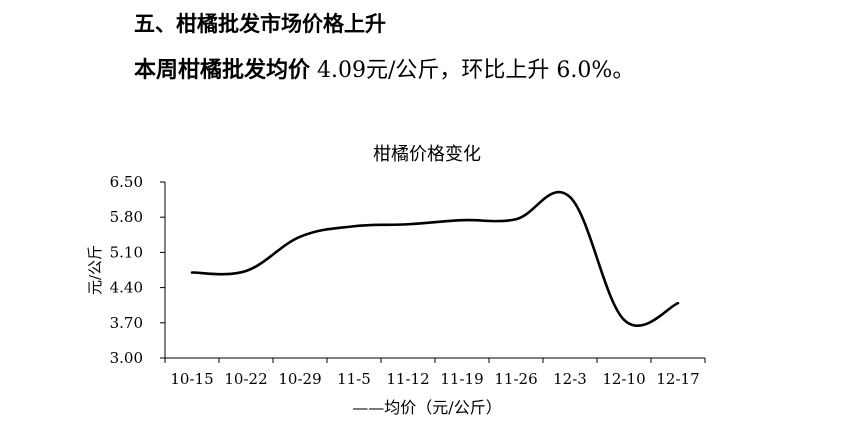 The width and height of the screenshot is (863, 437). What do you see at coordinates (299, 379) in the screenshot?
I see `x-tick-label: 10-29` at bounding box center [299, 379].